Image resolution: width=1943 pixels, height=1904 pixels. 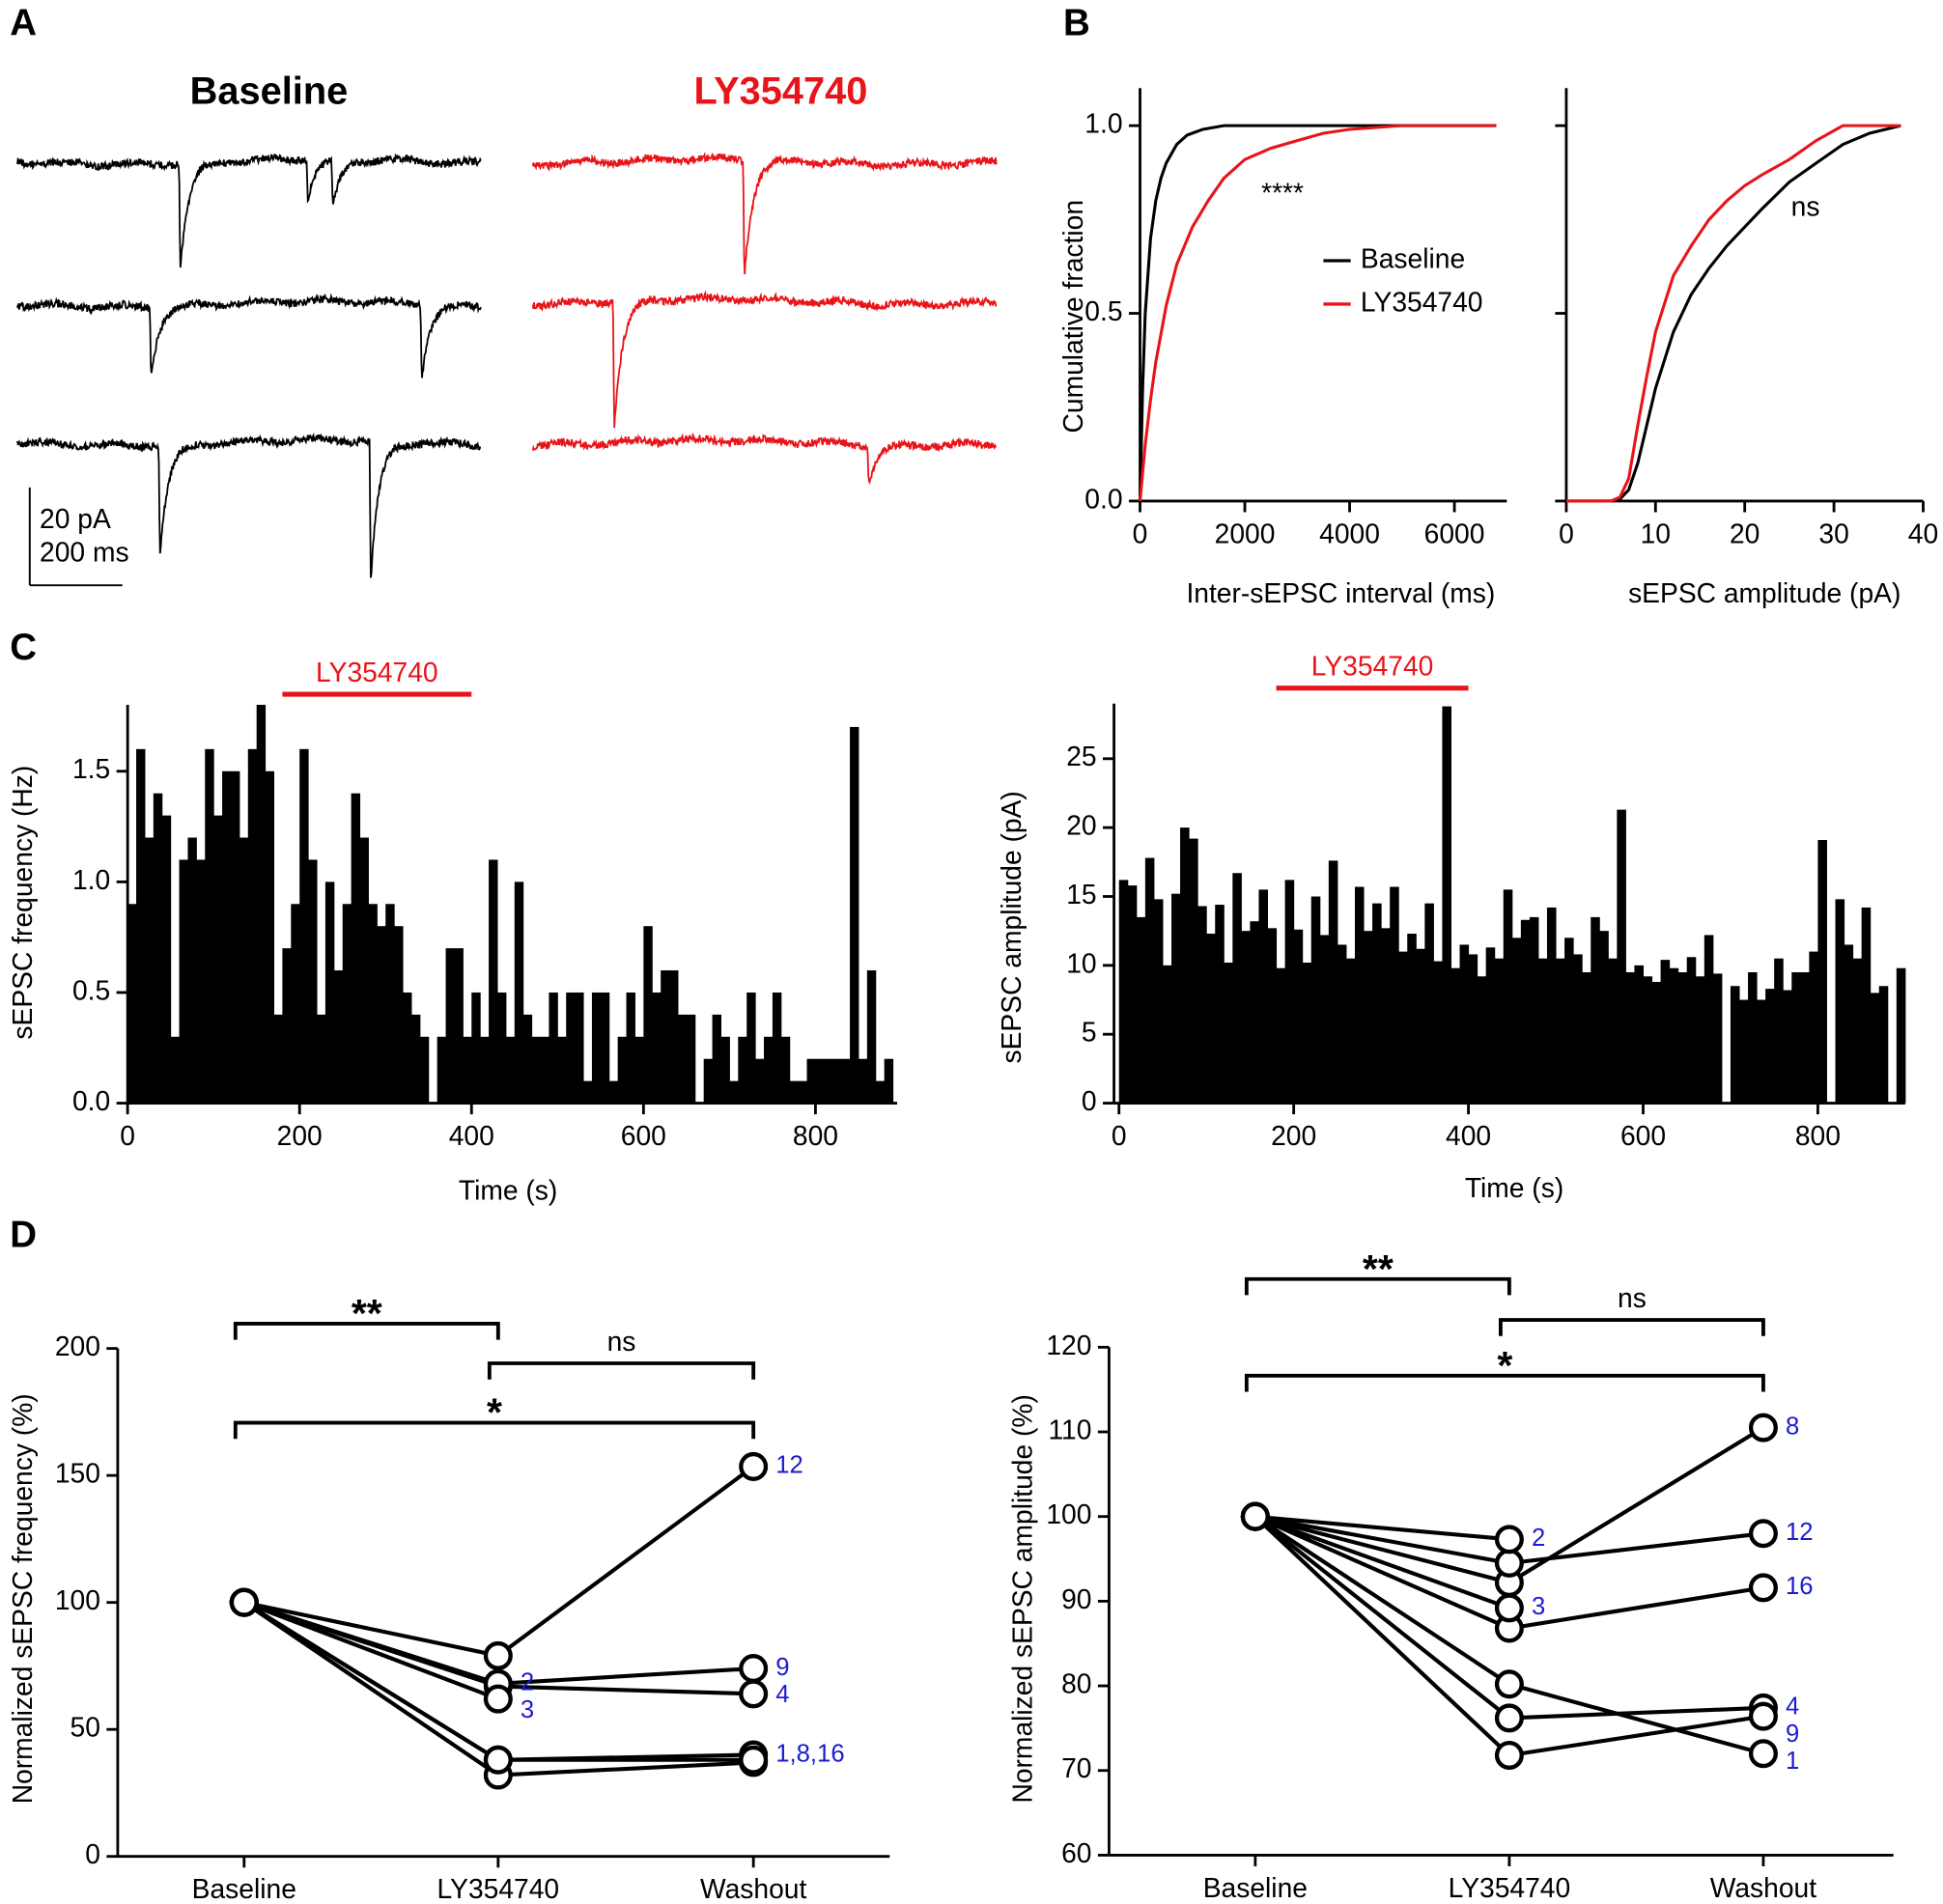 I want to click on x-axis-label: sEPSC amplitude (pA), so click(x=1764, y=593).